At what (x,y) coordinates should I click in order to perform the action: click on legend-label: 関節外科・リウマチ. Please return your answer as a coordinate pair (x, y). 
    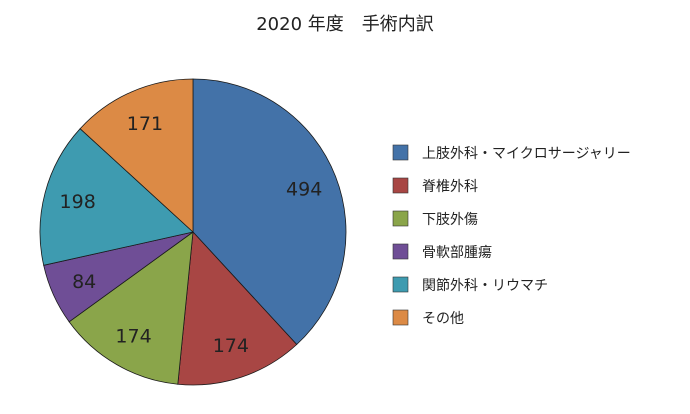
    Looking at the image, I should click on (485, 285).